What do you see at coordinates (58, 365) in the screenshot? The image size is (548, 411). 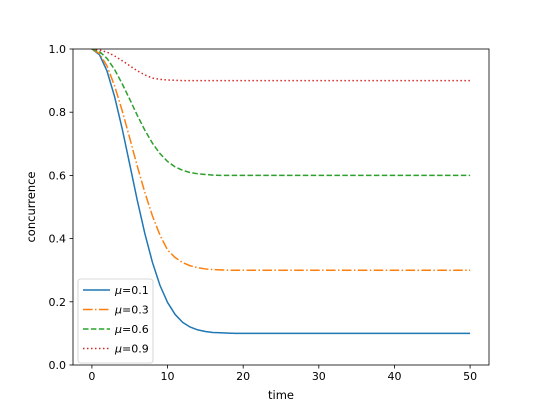 I see `y-tick-label: 0.0` at bounding box center [58, 365].